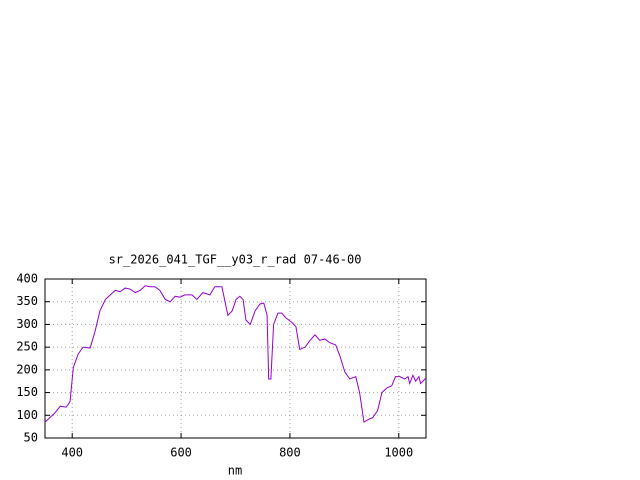 The width and height of the screenshot is (640, 480). I want to click on x-tick-label: 1000, so click(398, 453).